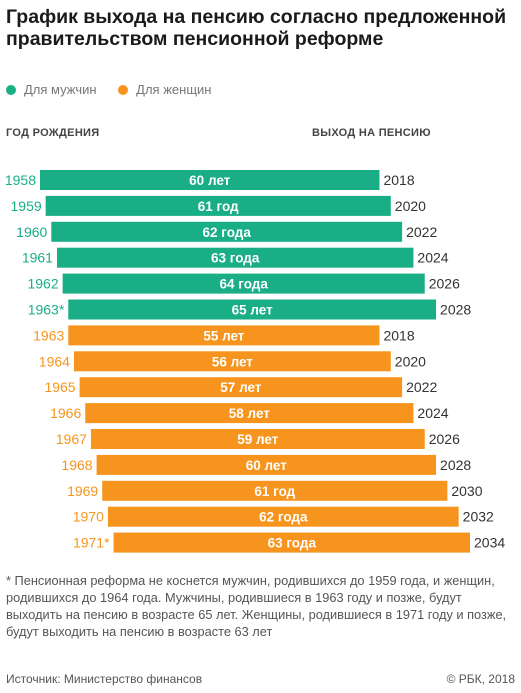 The width and height of the screenshot is (521, 693). Describe the element at coordinates (432, 413) in the screenshot. I see `women-retirement-year-label: 2024` at that location.